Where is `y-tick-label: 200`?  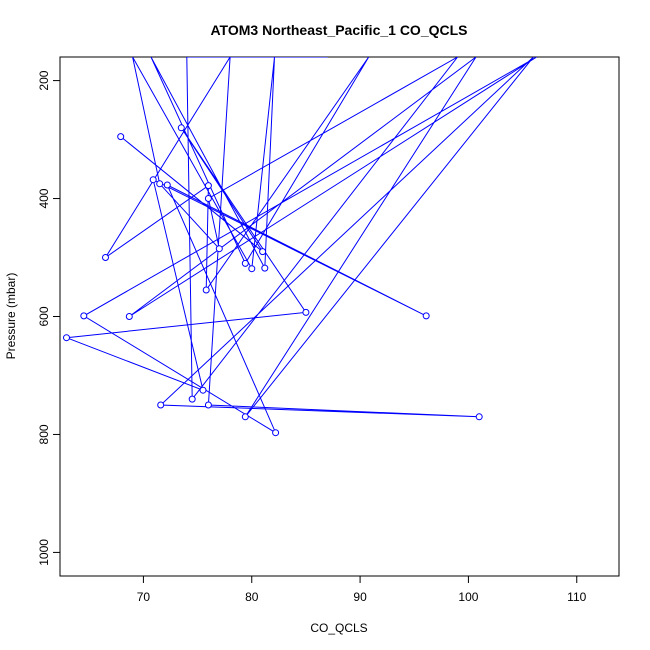
y-tick-label: 200 is located at coordinates (44, 80).